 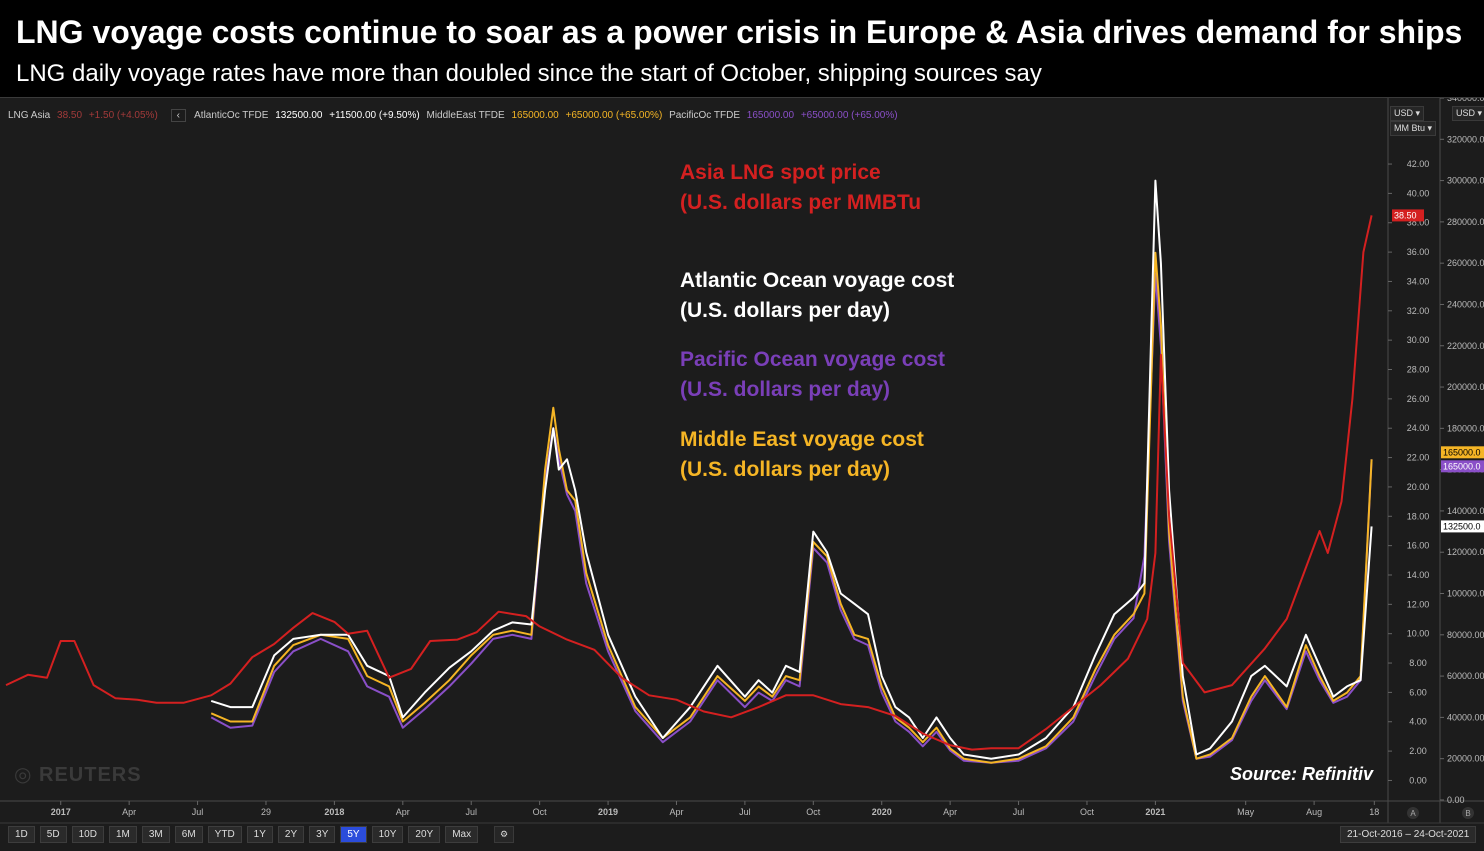 What do you see at coordinates (87, 834) in the screenshot?
I see `range-button-10d: 10D` at bounding box center [87, 834].